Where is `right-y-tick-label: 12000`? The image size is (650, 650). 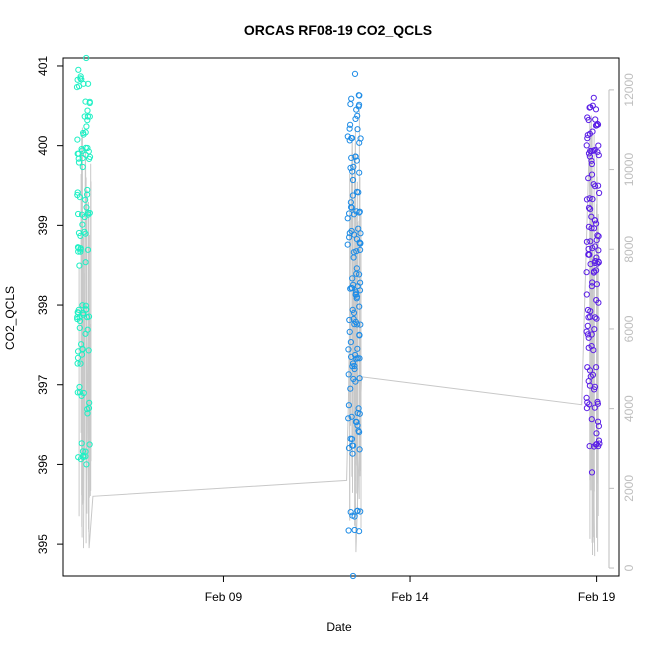 right-y-tick-label: 12000 is located at coordinates (629, 90).